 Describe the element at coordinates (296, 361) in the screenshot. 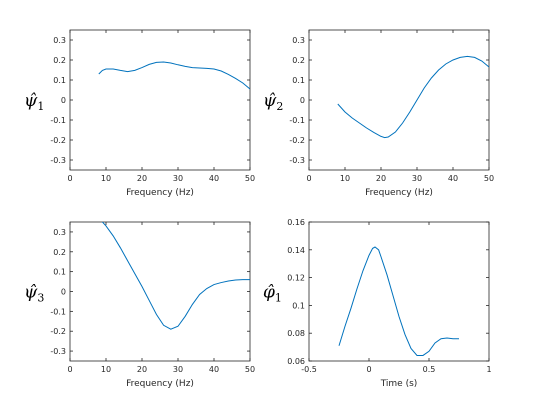

I see `y-tick-label: 0.06` at that location.